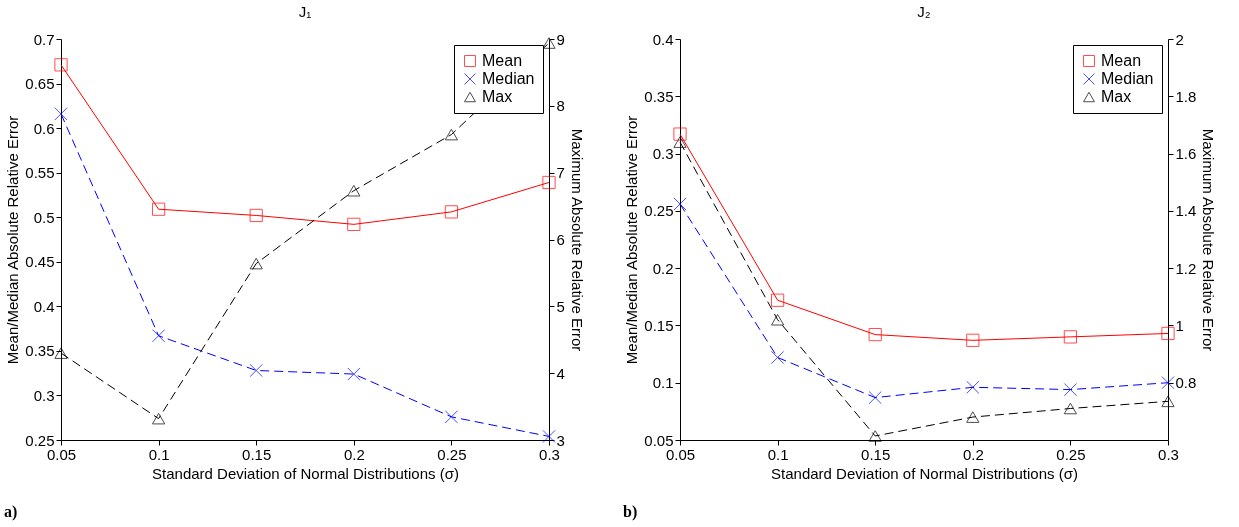 This screenshot has width=1239, height=527. Describe the element at coordinates (924, 11) in the screenshot. I see `chart-title: J₂` at that location.